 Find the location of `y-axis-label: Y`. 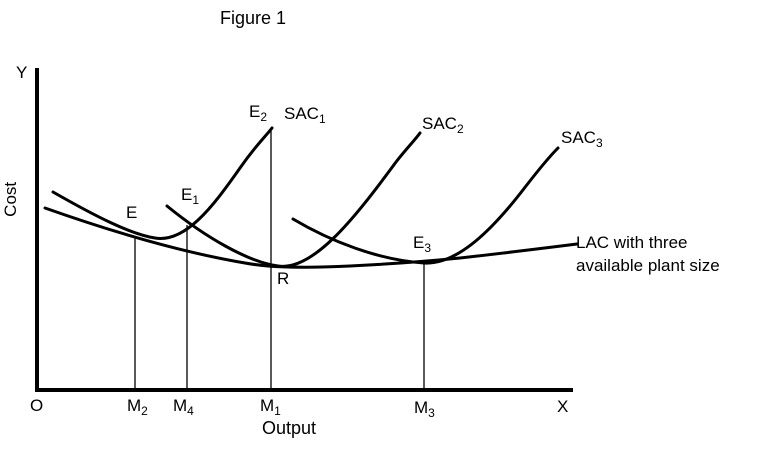

y-axis-label: Y is located at coordinates (22, 72).